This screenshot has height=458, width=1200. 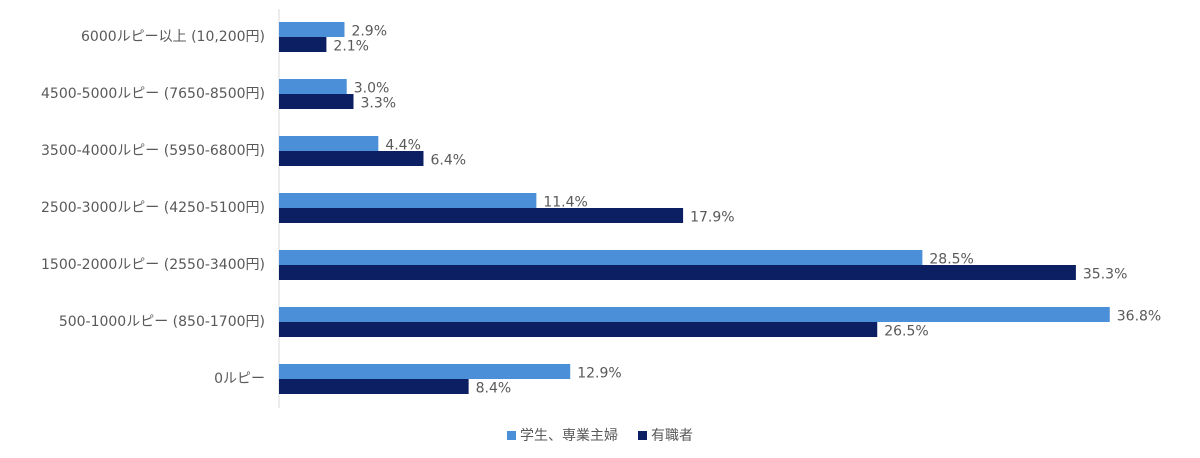 What do you see at coordinates (712, 218) in the screenshot?
I see `value-label: 17.9%` at bounding box center [712, 218].